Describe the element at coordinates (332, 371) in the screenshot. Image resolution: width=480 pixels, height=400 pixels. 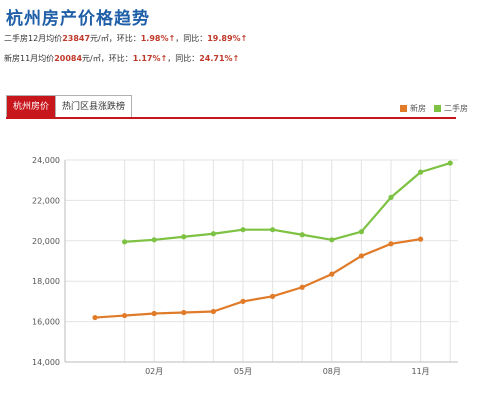
I see `x-tick-label: 08月` at that location.